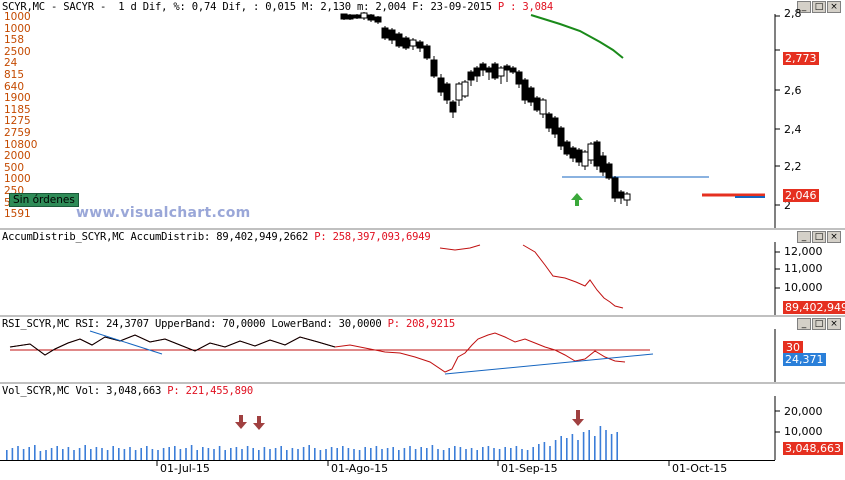 The width and height of the screenshot is (845, 480). What do you see at coordinates (422, 470) in the screenshot?
I see `date-axis` at bounding box center [422, 470].